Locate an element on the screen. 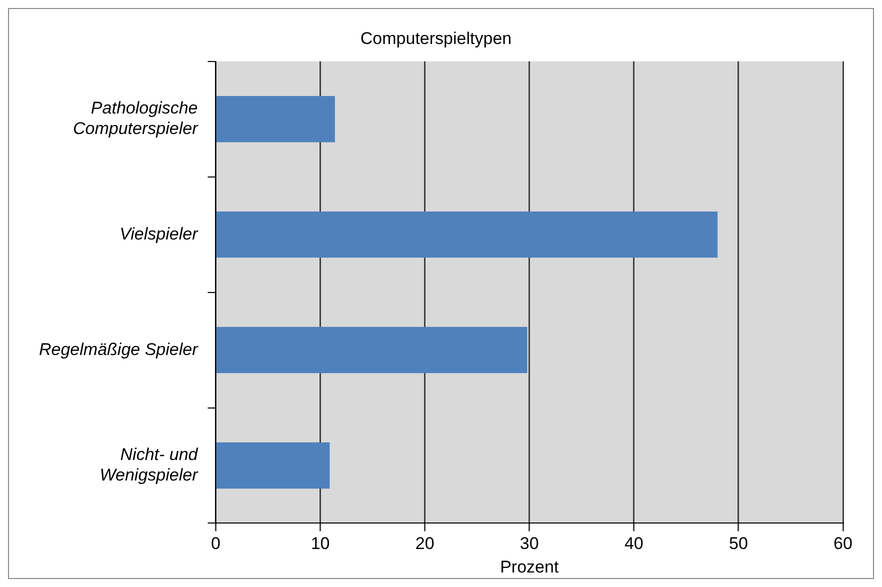  x-tick-label: 50 is located at coordinates (738, 544).